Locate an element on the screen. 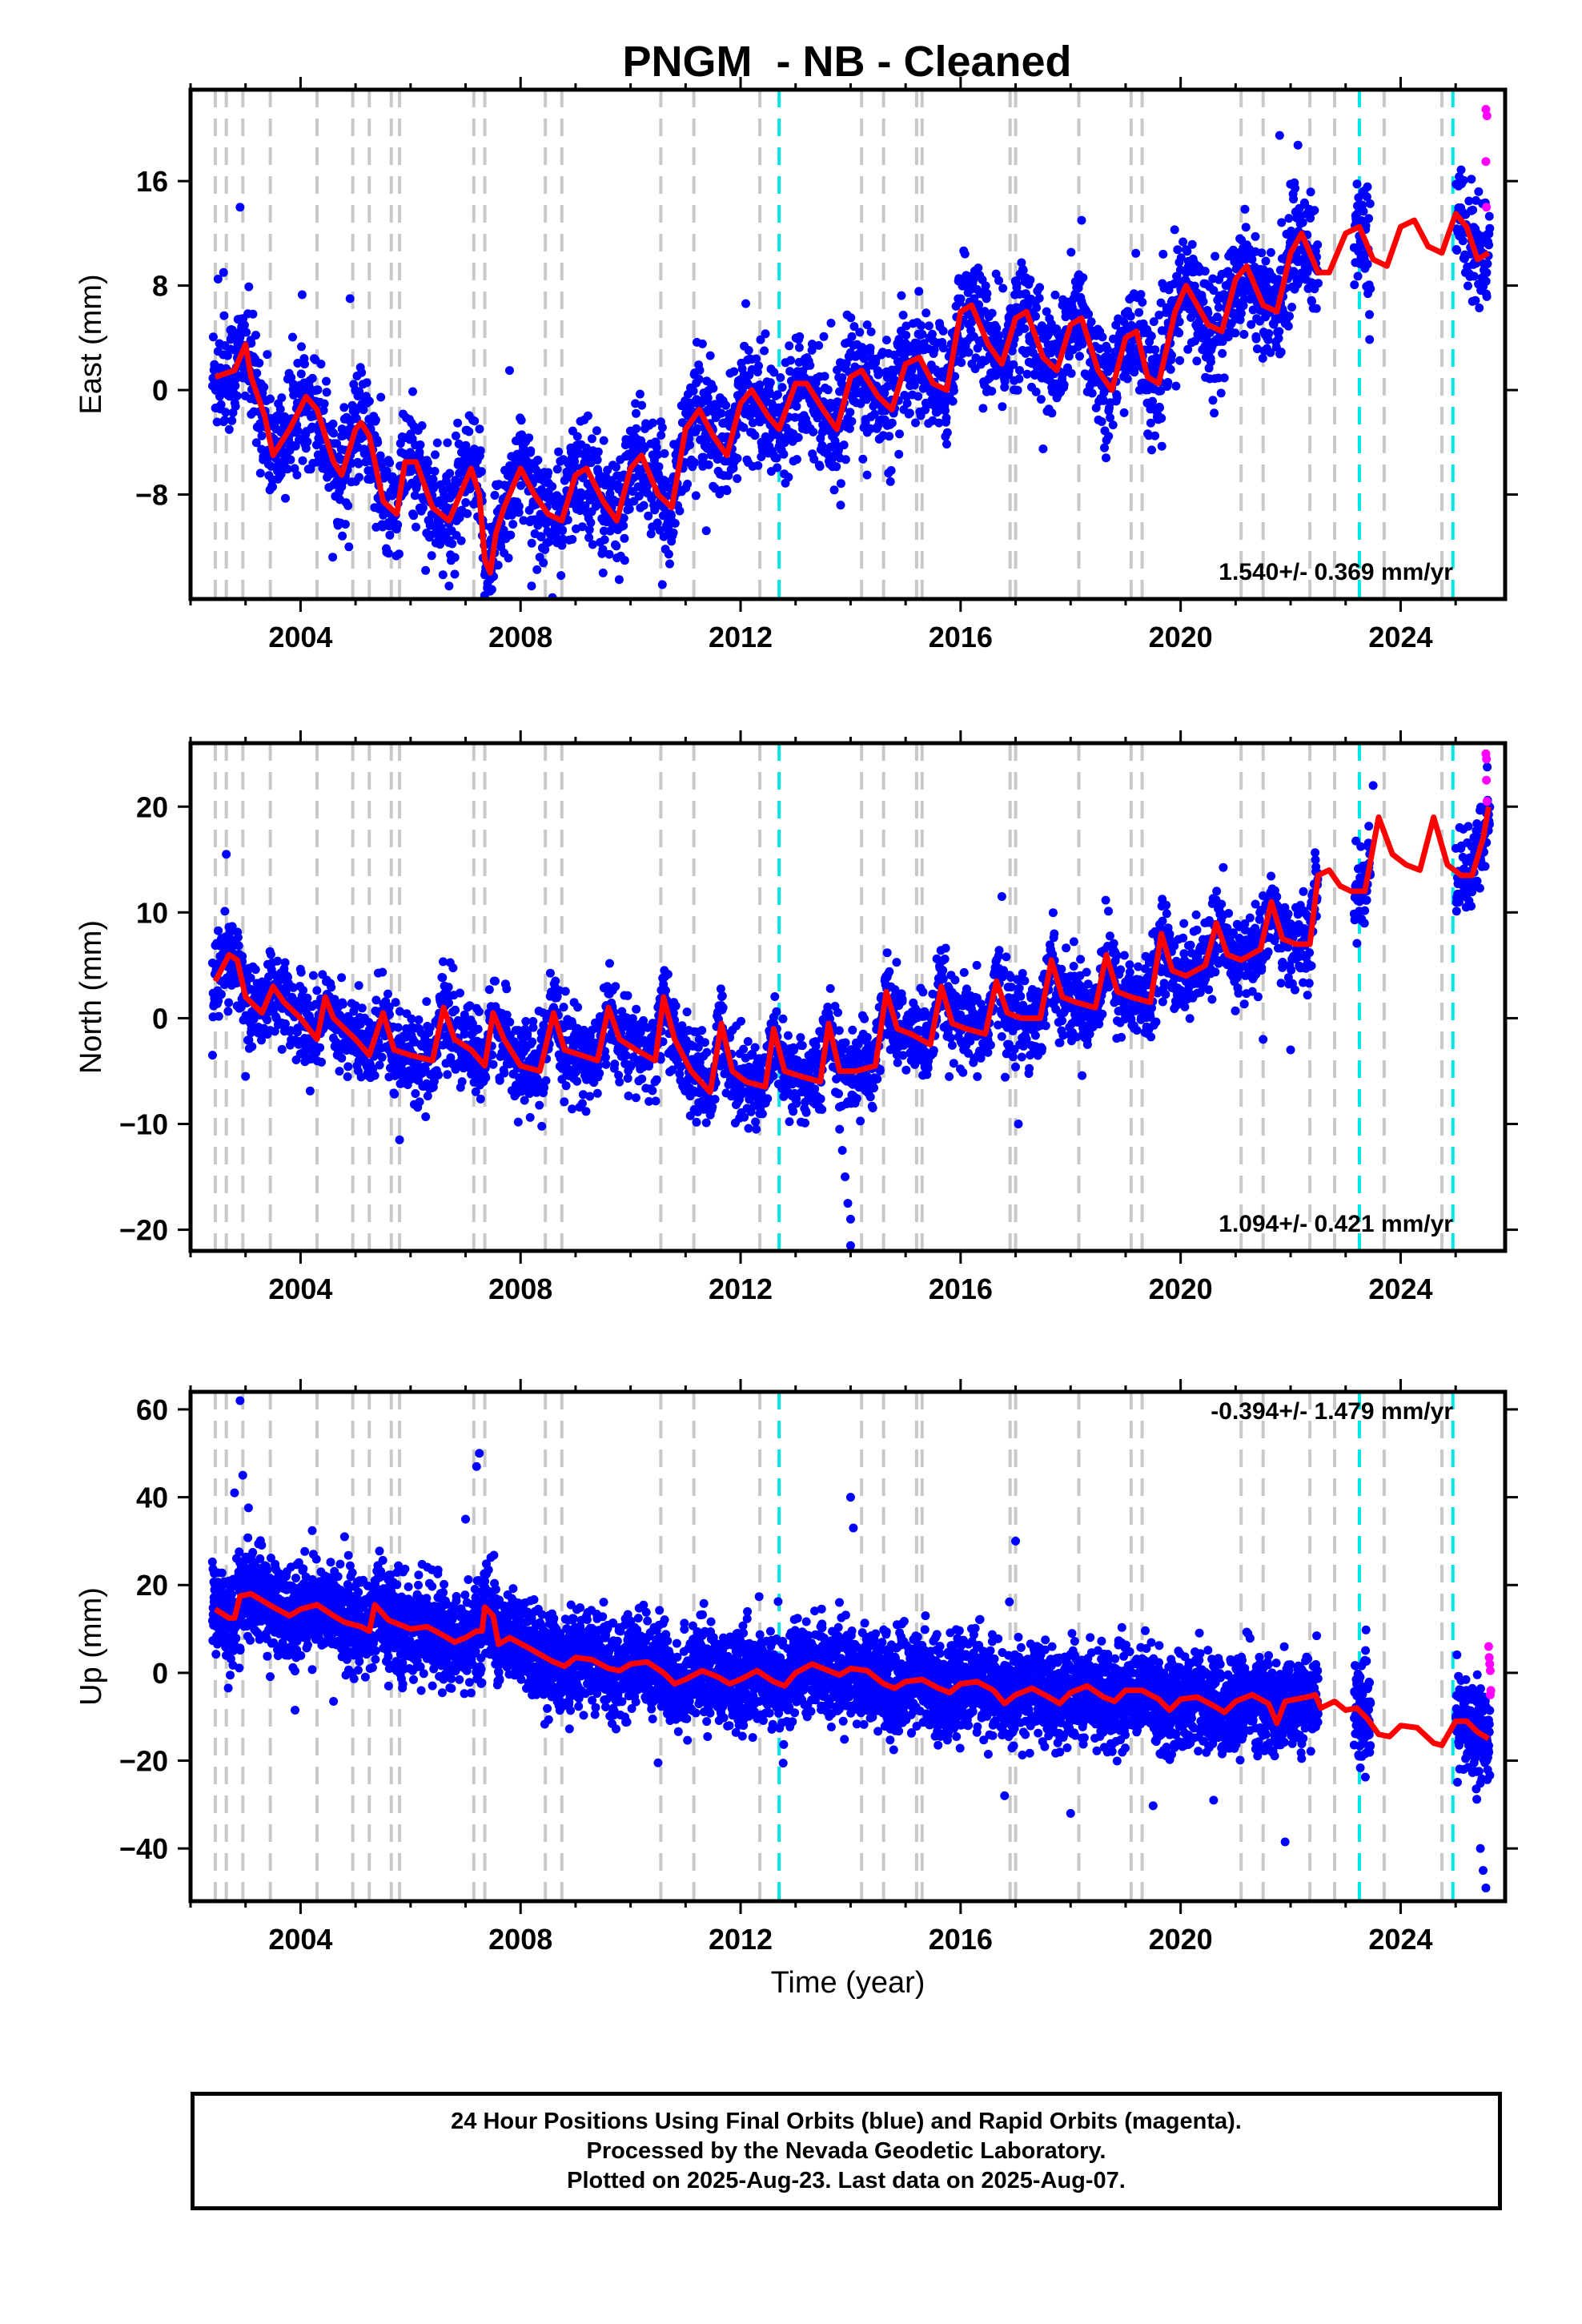  y-tick-label: −8 is located at coordinates (151, 496).